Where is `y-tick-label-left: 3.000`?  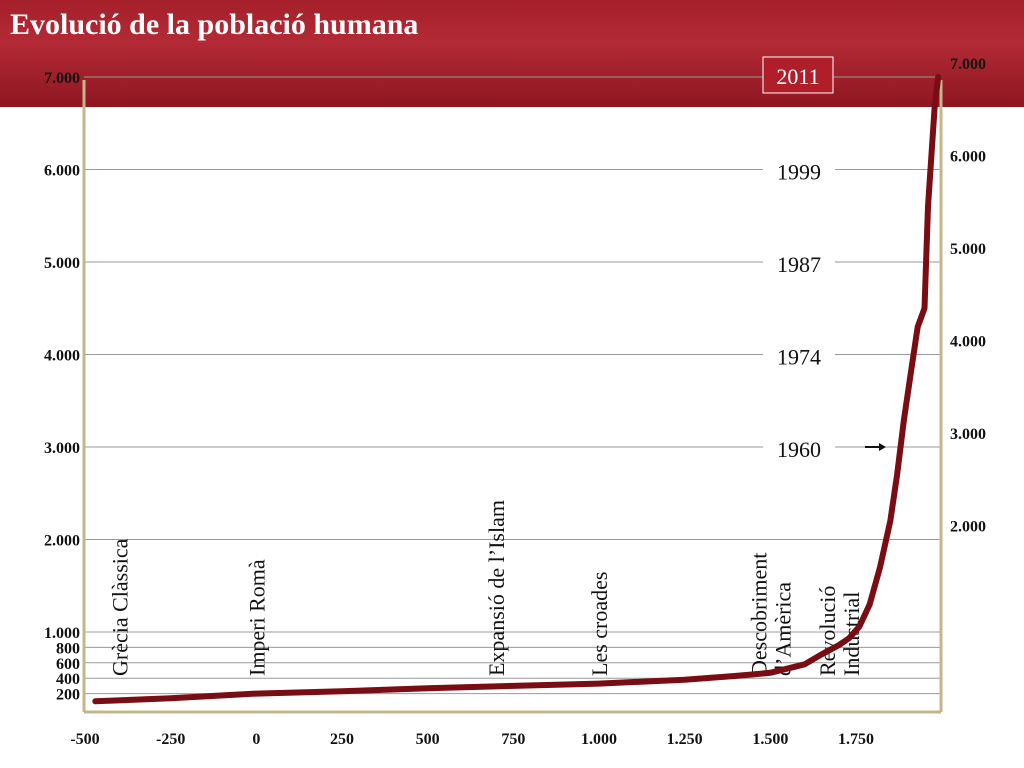
y-tick-label-left: 3.000 is located at coordinates (62, 448).